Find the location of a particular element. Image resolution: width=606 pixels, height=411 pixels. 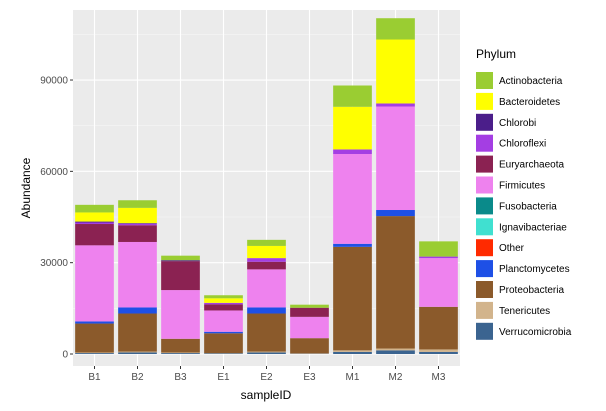

legend-title: Phylum is located at coordinates (496, 54).